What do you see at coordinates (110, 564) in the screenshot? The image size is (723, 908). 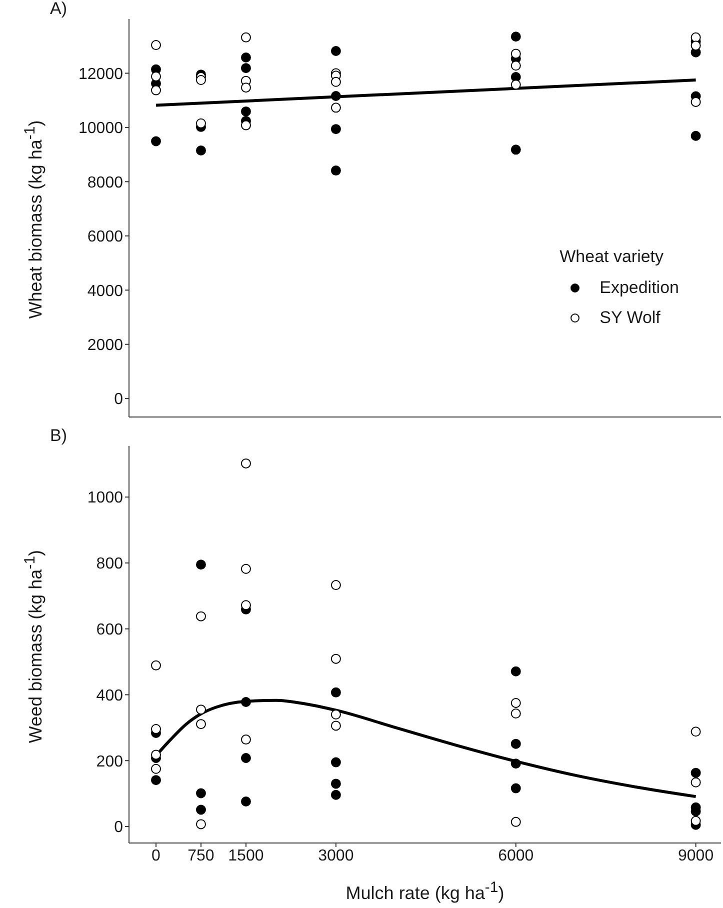 I see `y-tick-label: 800` at bounding box center [110, 564].